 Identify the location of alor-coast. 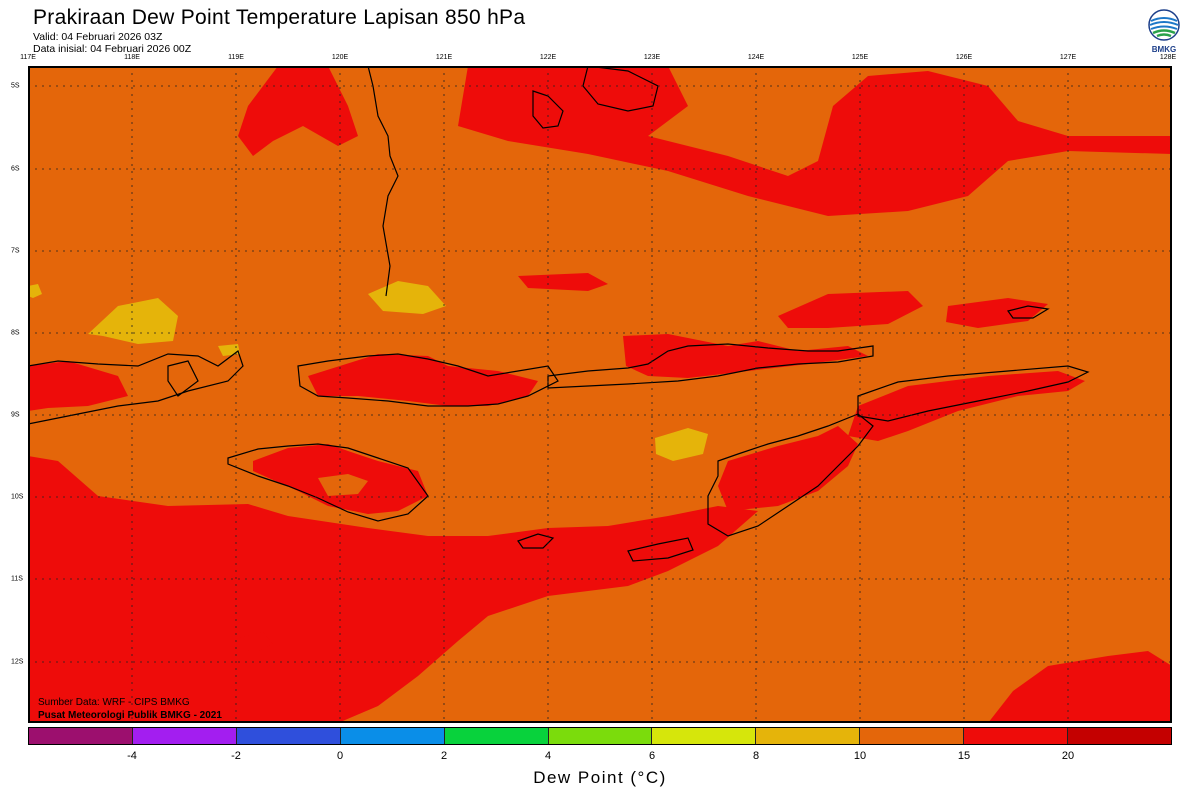
(1028, 312).